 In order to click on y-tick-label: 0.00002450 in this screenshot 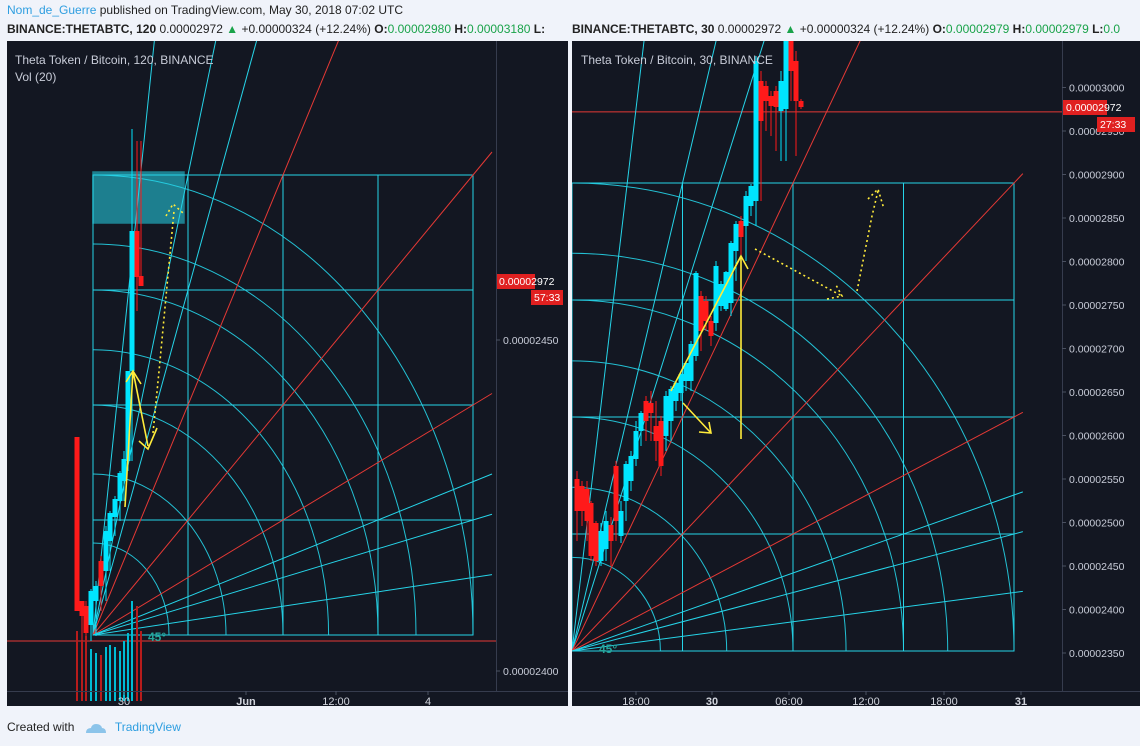, I will do `click(1097, 567)`.